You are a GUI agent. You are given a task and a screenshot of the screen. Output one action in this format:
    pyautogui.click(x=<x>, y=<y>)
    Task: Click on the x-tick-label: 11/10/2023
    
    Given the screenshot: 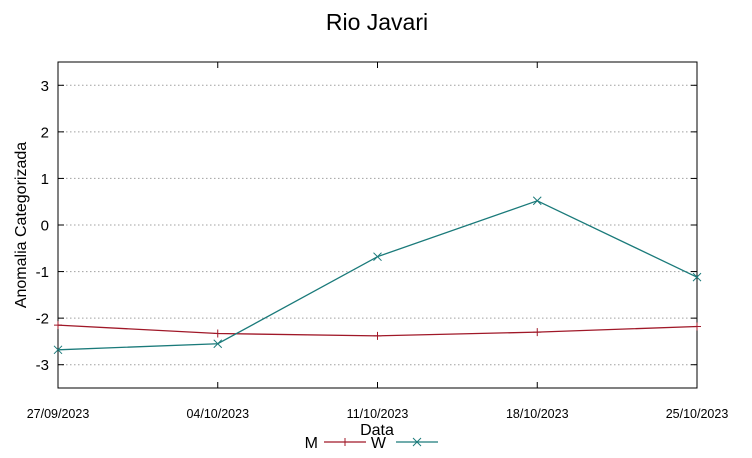 What is the action you would take?
    pyautogui.click(x=378, y=414)
    